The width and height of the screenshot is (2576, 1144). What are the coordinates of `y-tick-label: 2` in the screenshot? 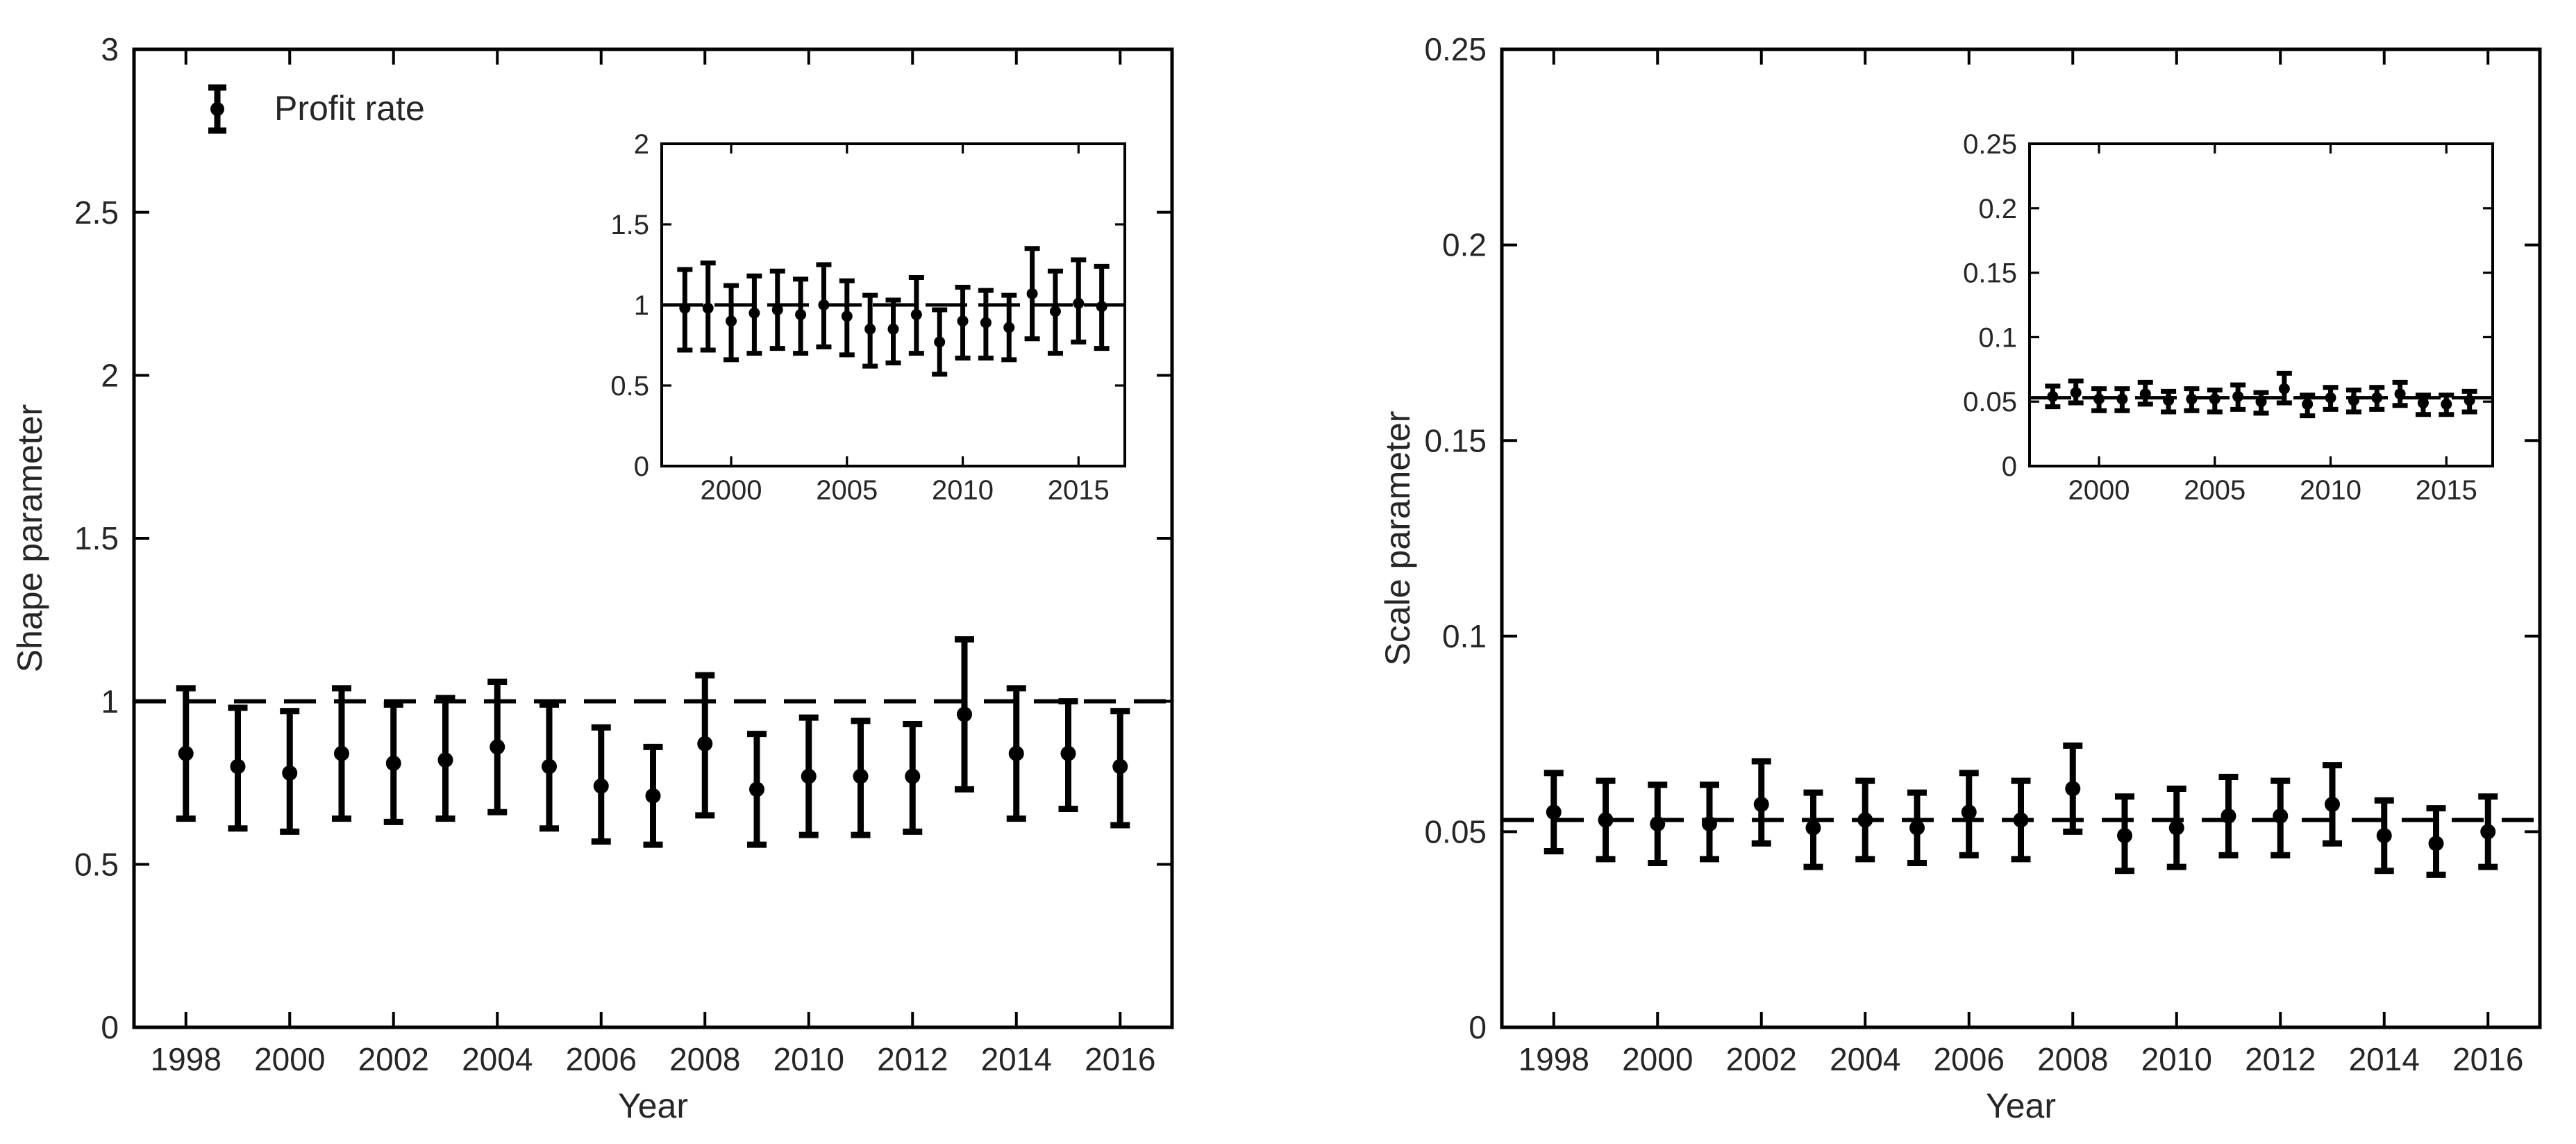 It's located at (110, 375).